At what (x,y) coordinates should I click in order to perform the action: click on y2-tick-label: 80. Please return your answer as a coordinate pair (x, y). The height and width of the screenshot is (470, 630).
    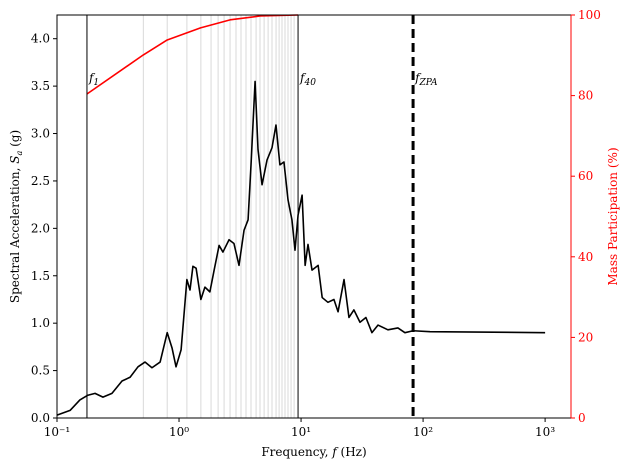
    Looking at the image, I should click on (585, 96).